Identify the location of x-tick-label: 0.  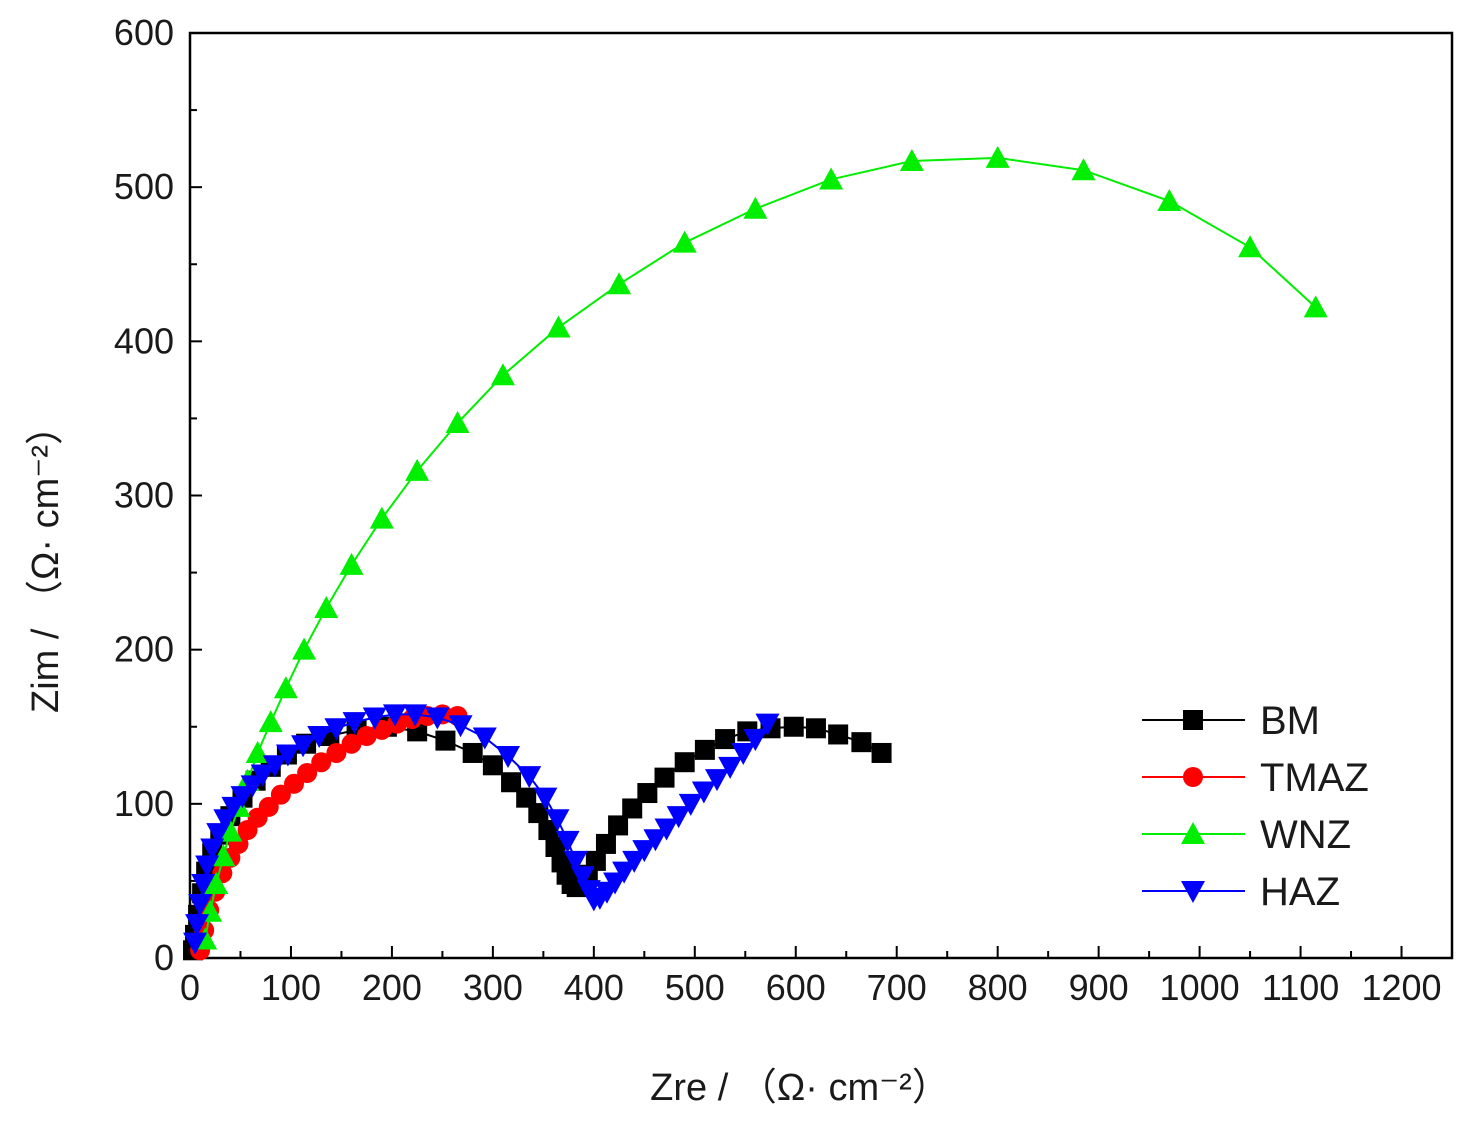
(190, 987).